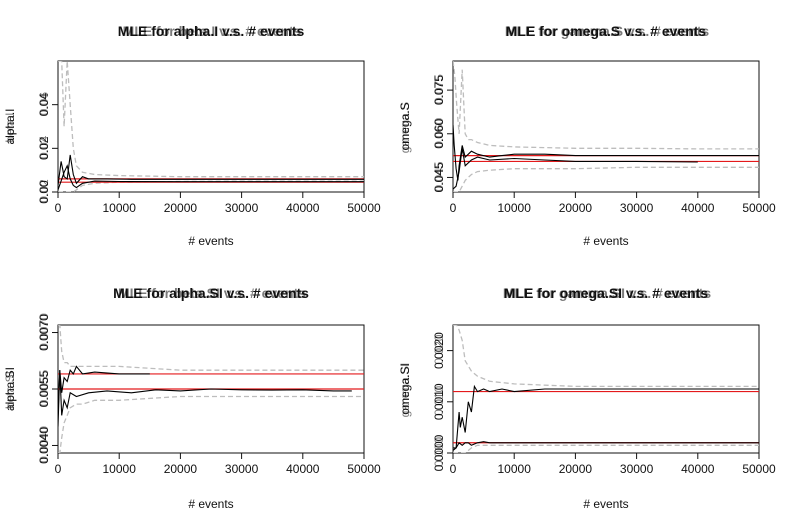  I want to click on y-tick-label-overlay: 0.04, so click(44, 147).